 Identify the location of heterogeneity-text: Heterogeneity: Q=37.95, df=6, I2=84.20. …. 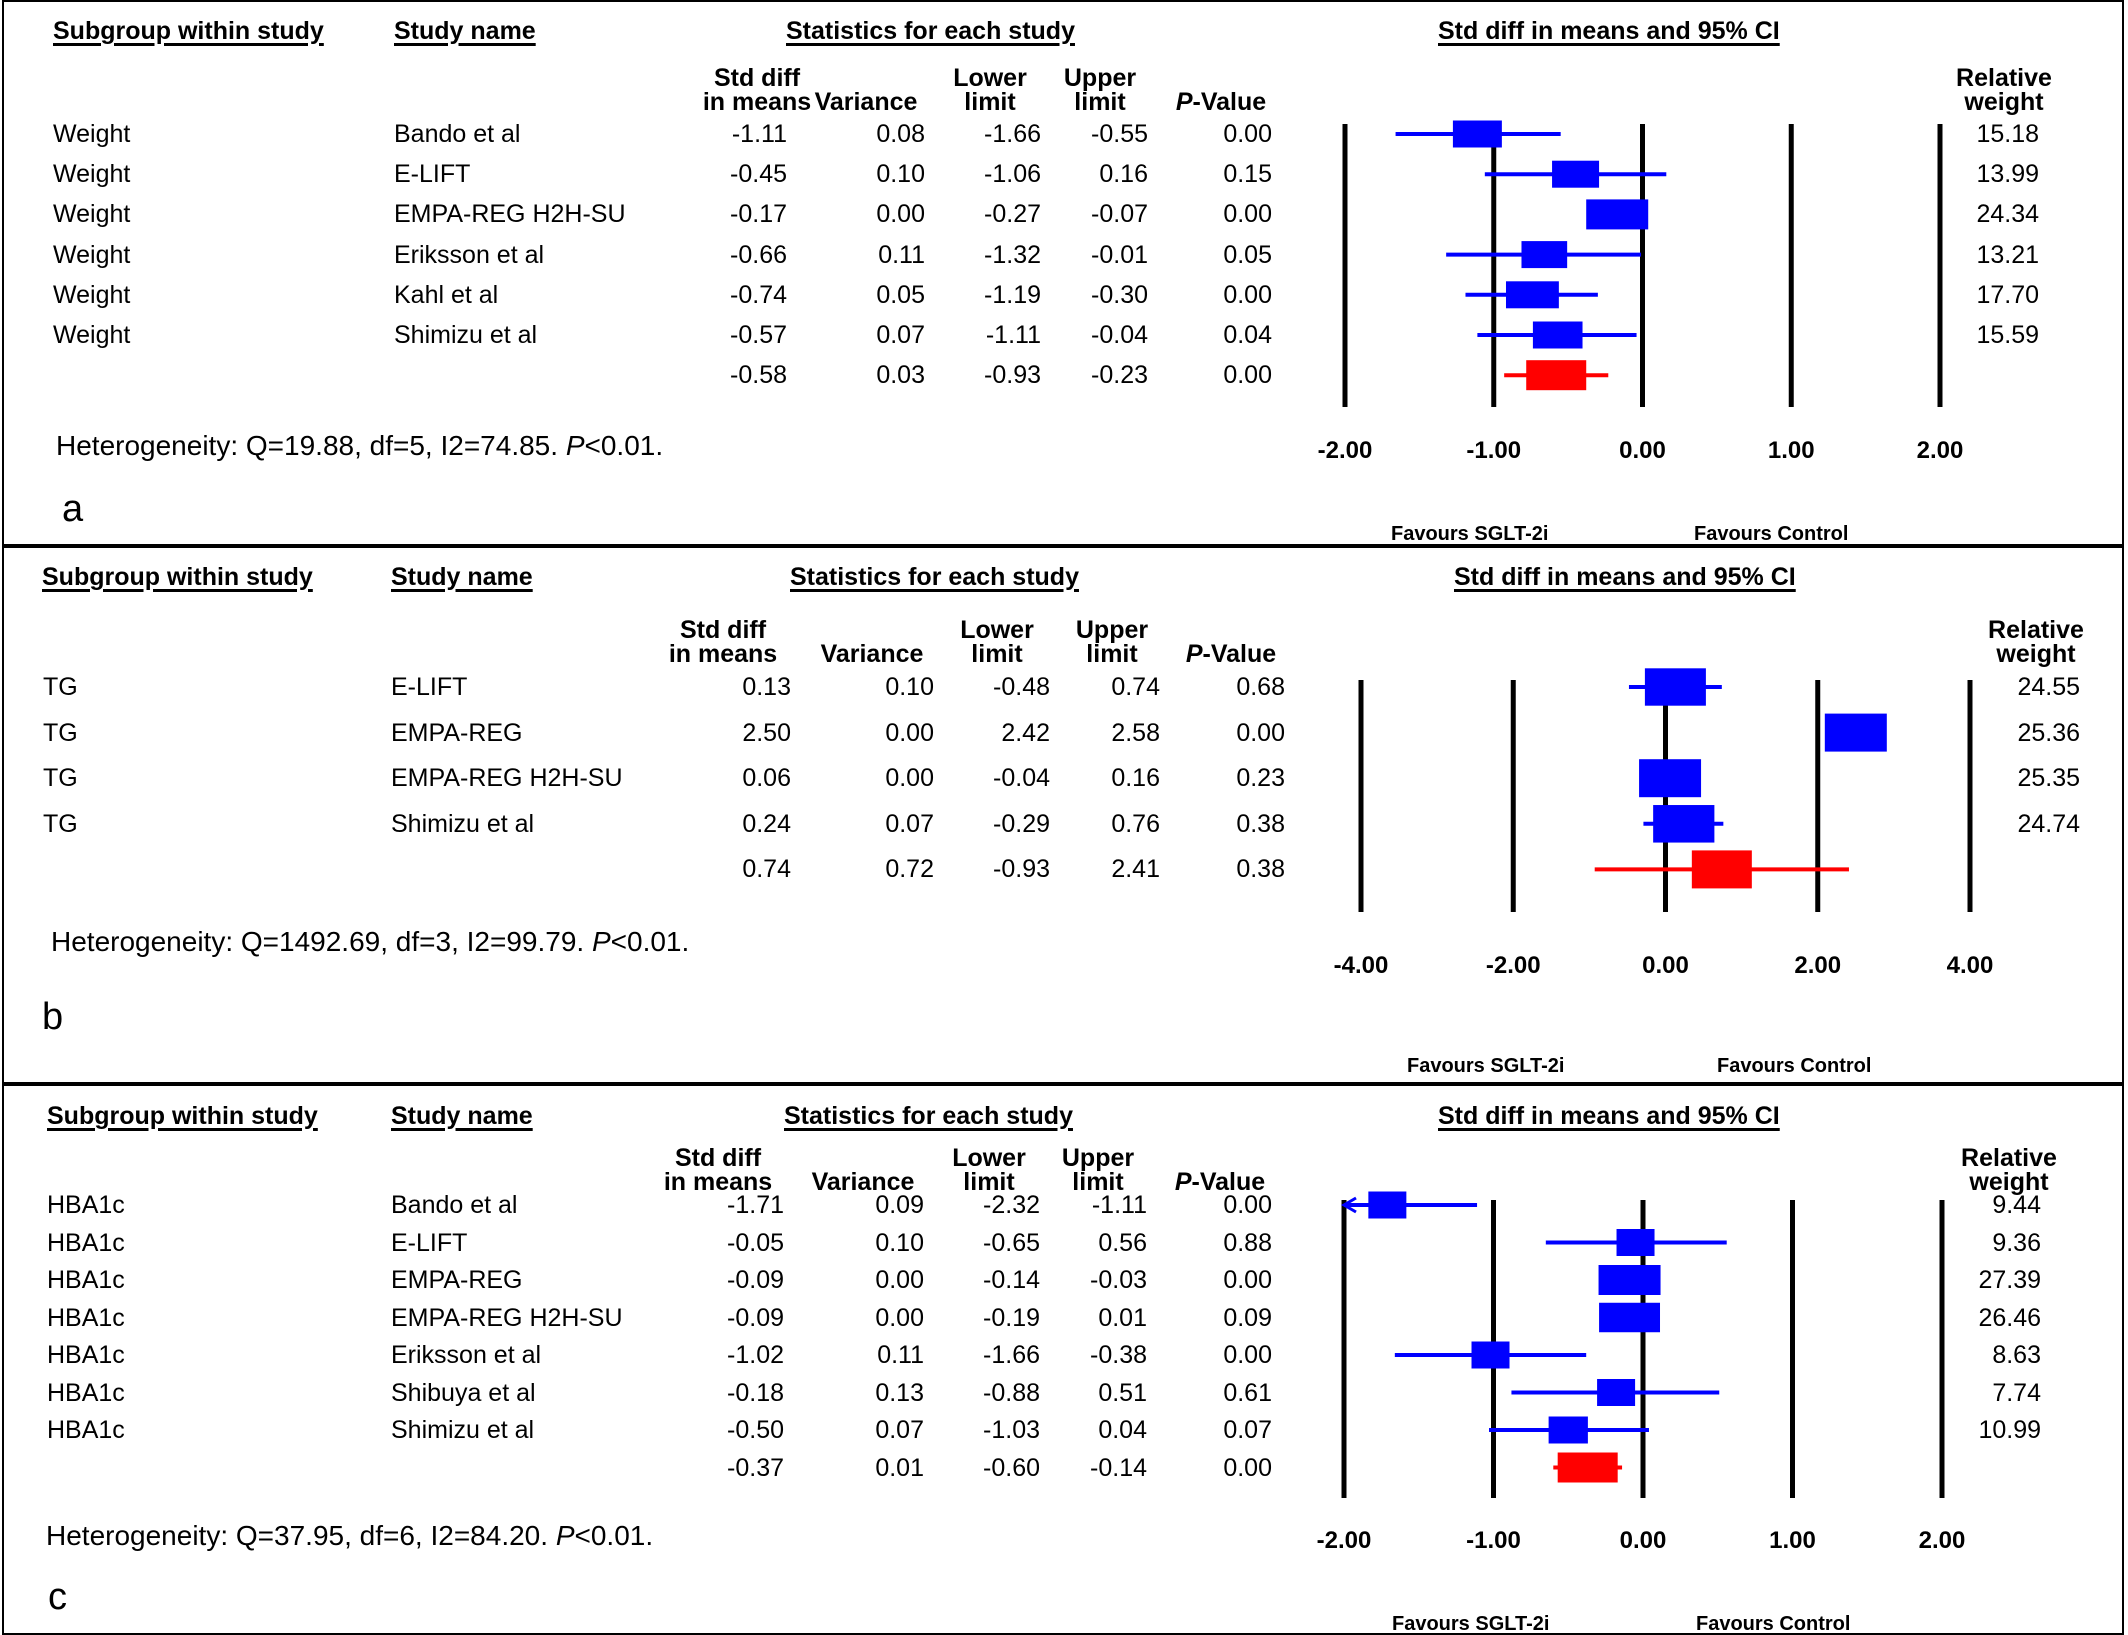
(349, 1536).